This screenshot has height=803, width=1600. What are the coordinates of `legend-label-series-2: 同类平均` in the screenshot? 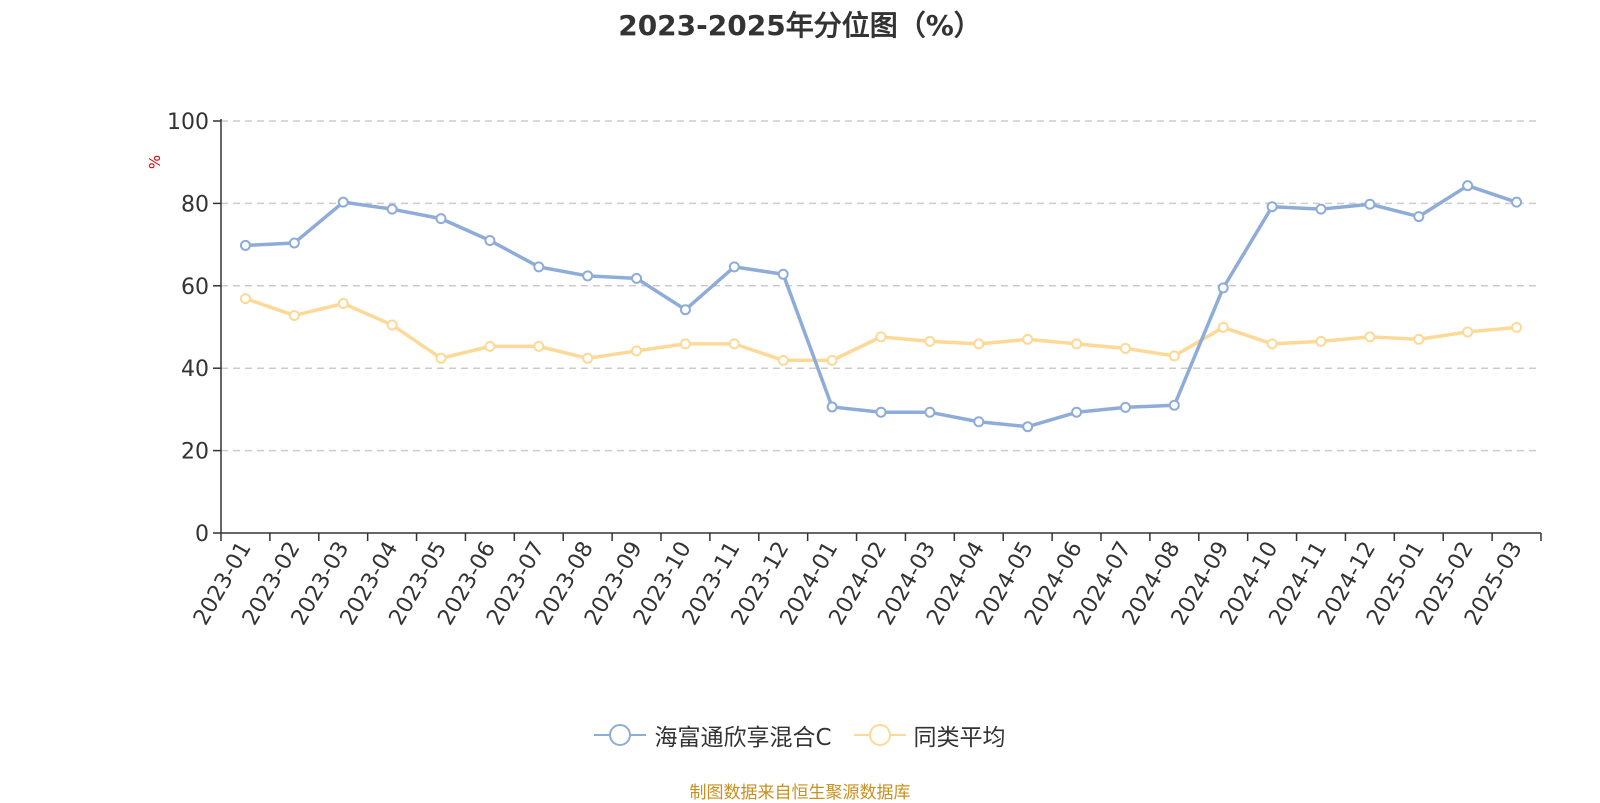 It's located at (959, 738).